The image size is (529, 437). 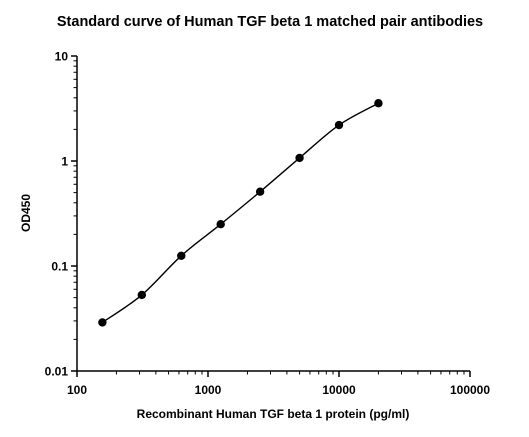 I want to click on y-axis-label: OD450, so click(x=26, y=213).